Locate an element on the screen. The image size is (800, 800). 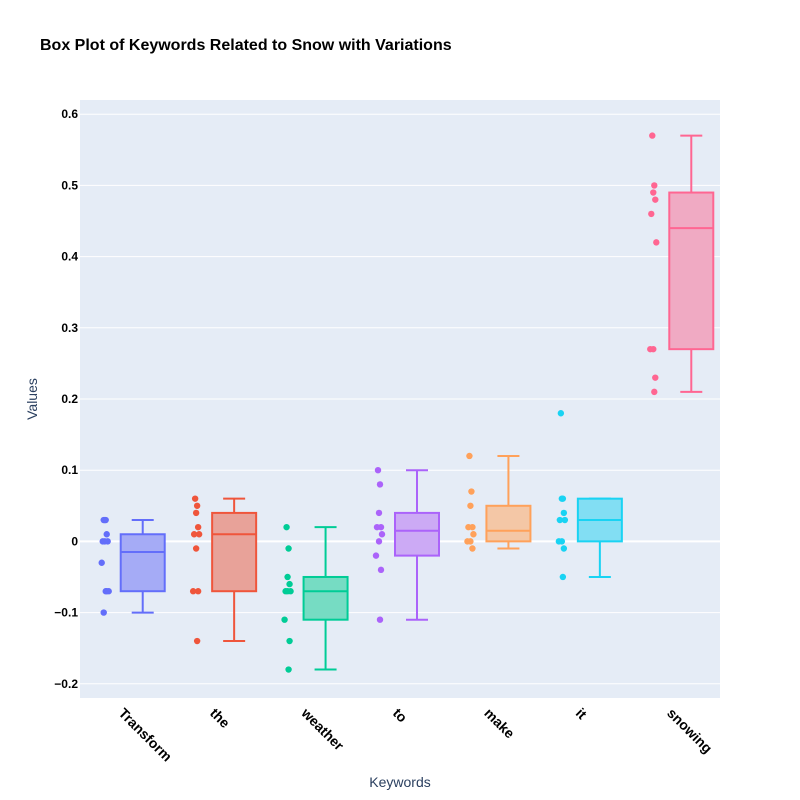
box-group-the is located at coordinates (223, 570).